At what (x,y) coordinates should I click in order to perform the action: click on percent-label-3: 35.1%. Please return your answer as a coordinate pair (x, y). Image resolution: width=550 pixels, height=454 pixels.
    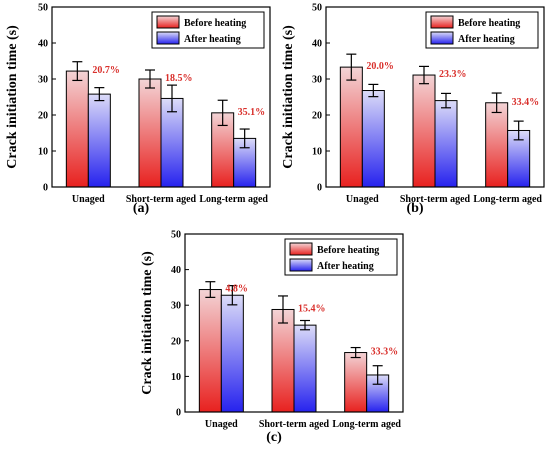
    Looking at the image, I should click on (252, 112).